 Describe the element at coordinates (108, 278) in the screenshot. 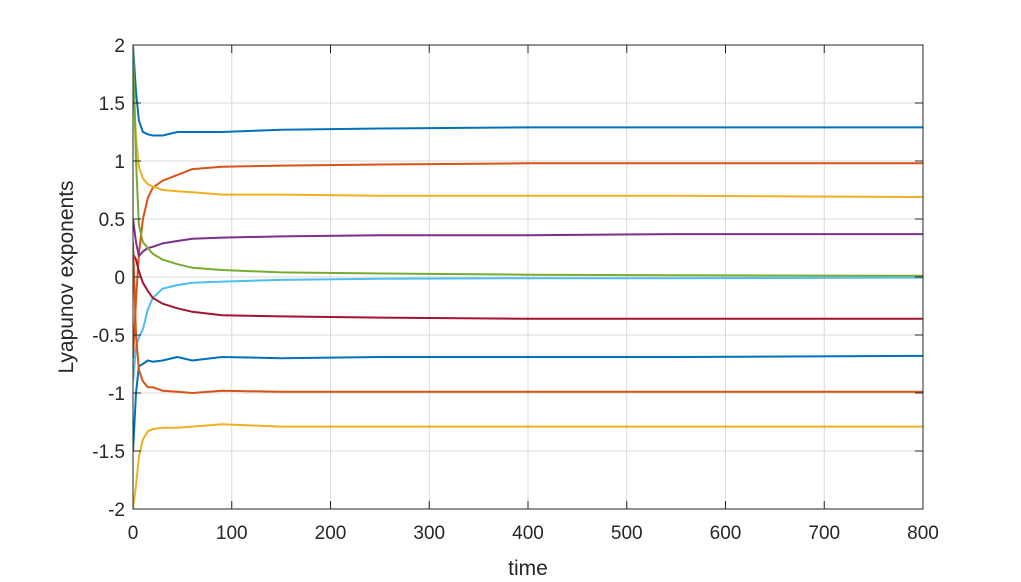

I see `y-tick-labels: -2 -1.5 -1 -0.5 0 0.5 1 1.5 2` at that location.